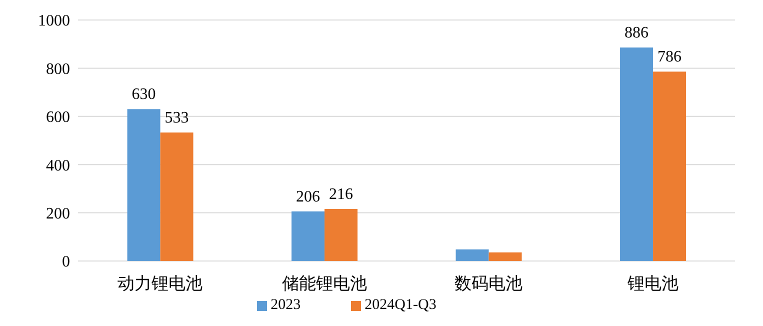 This screenshot has height=326, width=763. I want to click on data-label: 206, so click(308, 197).